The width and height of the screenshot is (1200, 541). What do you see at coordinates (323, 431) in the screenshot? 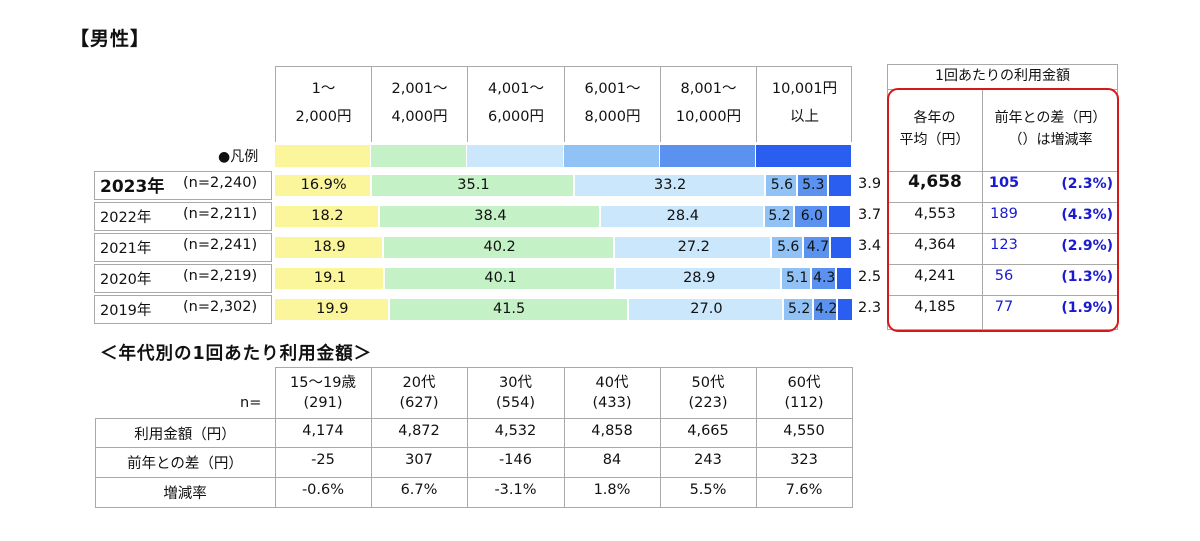
I see `age-table-value: 4,174` at bounding box center [323, 431].